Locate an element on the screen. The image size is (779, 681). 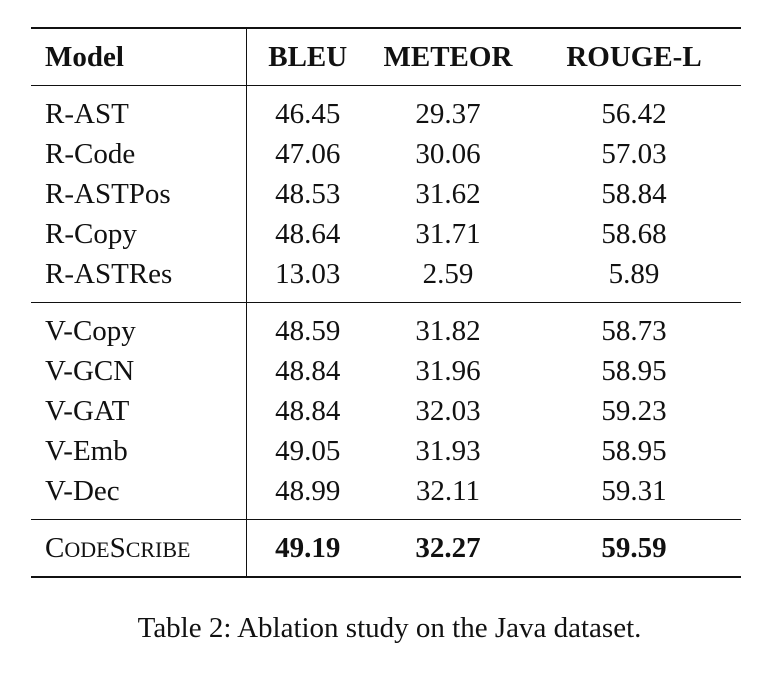
table-row: R-Code 47.06 30.06 57.03 is located at coordinates (386, 154).